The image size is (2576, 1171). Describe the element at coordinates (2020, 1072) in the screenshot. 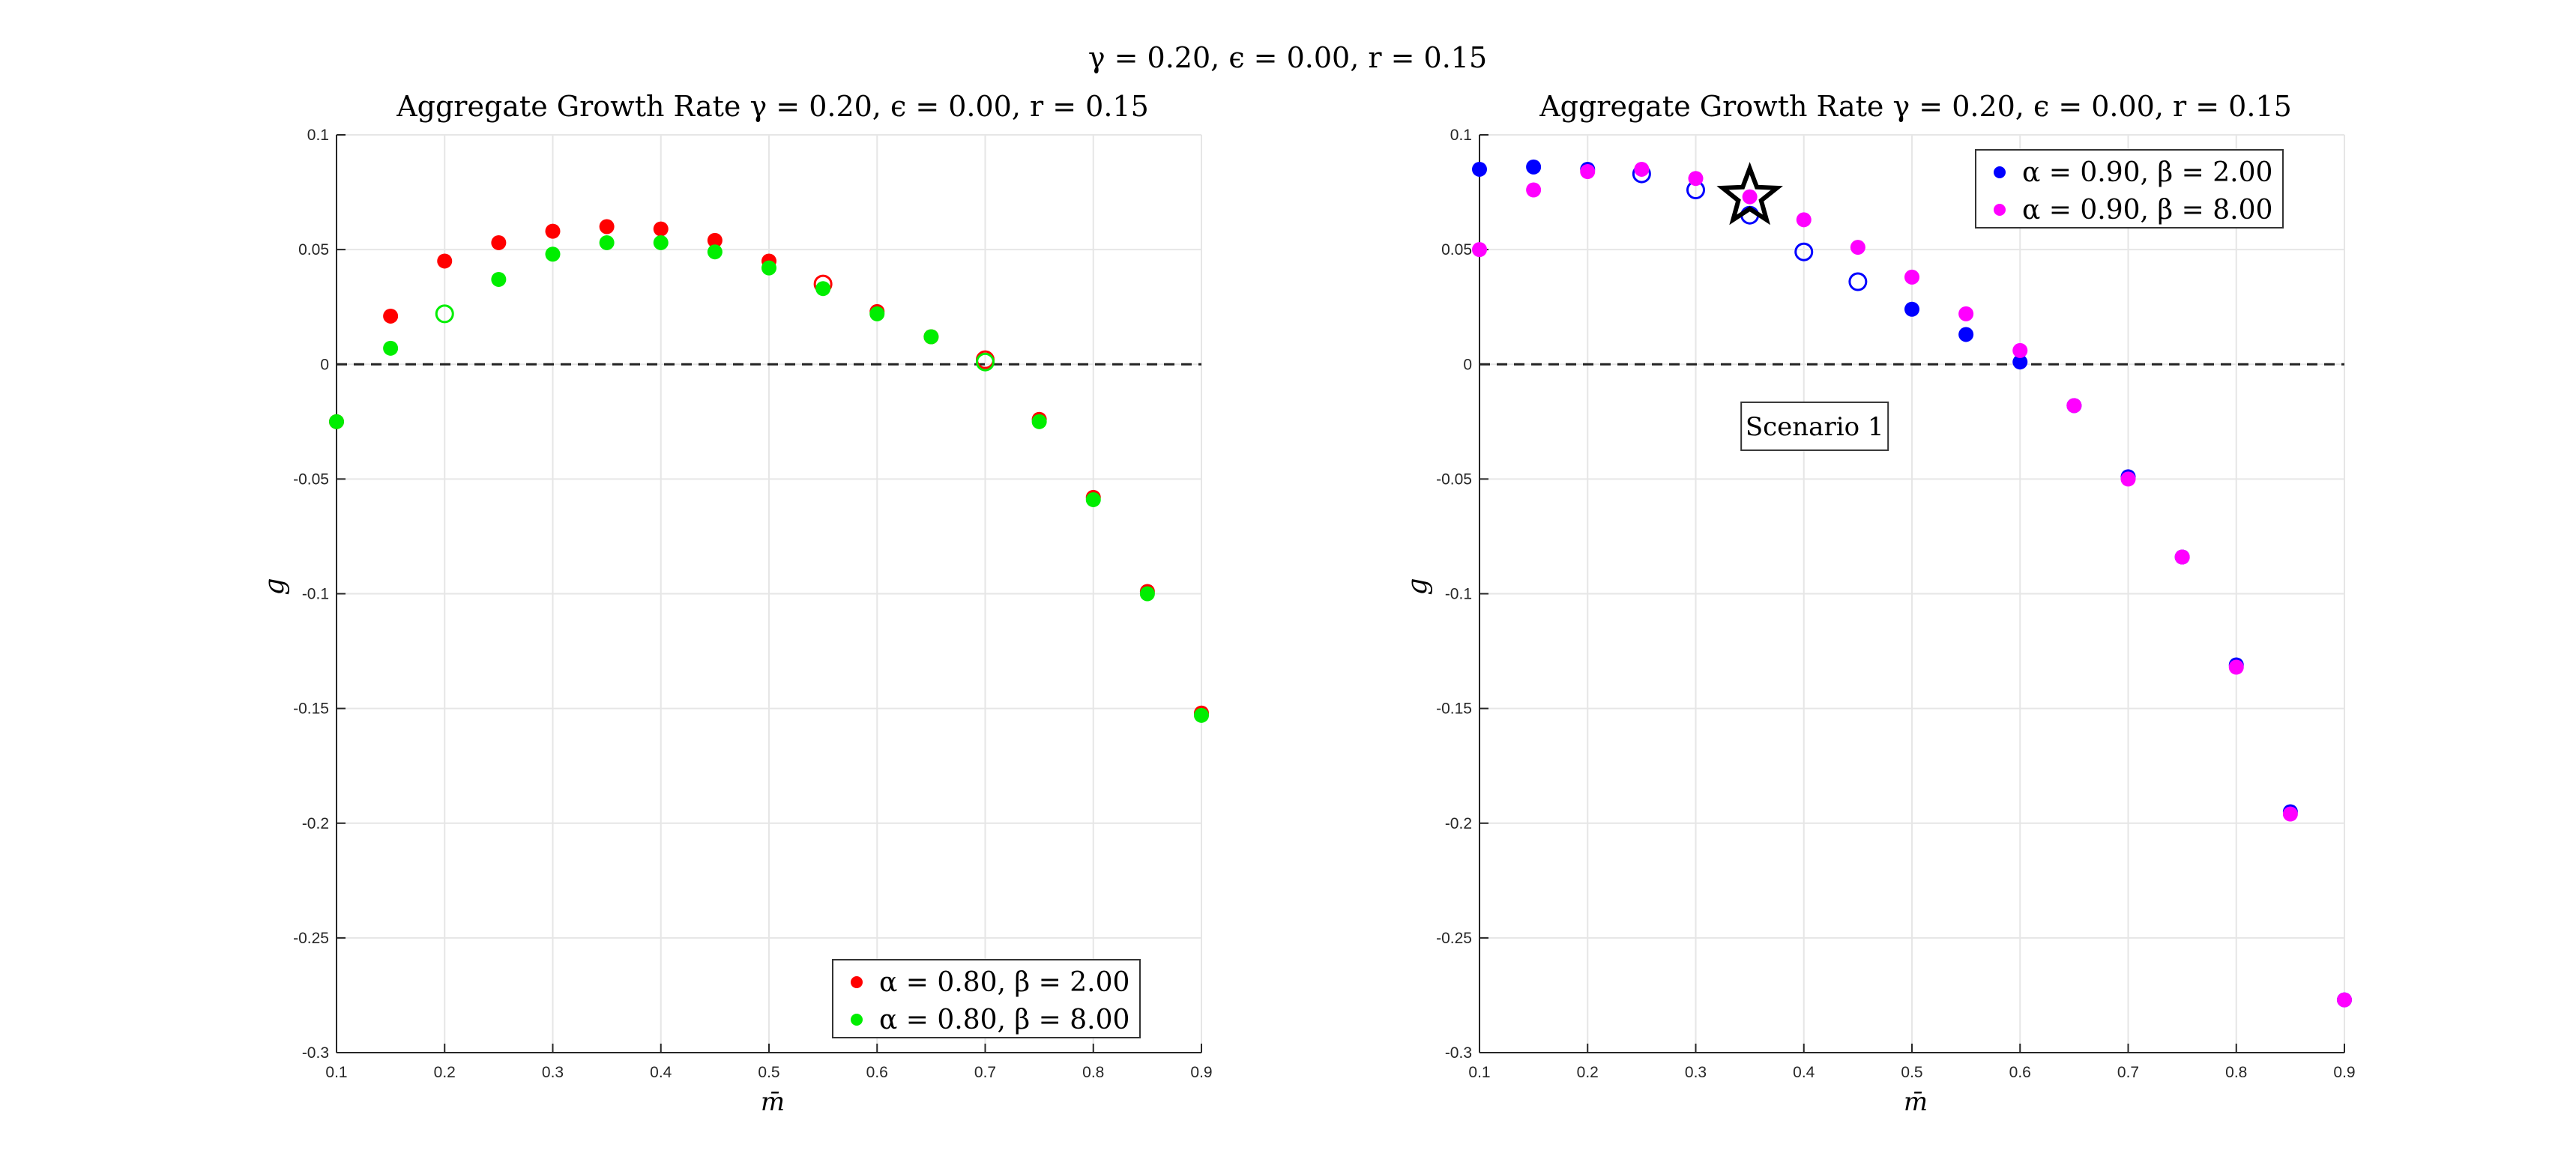

I see `right-x-tick-label: 0.6` at that location.